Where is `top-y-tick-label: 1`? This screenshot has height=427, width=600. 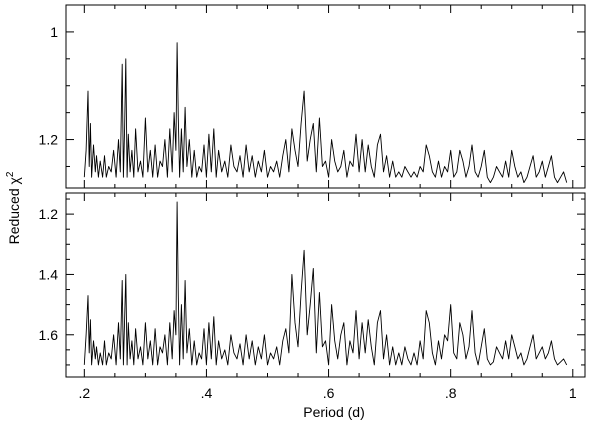
top-y-tick-label: 1 is located at coordinates (54, 32).